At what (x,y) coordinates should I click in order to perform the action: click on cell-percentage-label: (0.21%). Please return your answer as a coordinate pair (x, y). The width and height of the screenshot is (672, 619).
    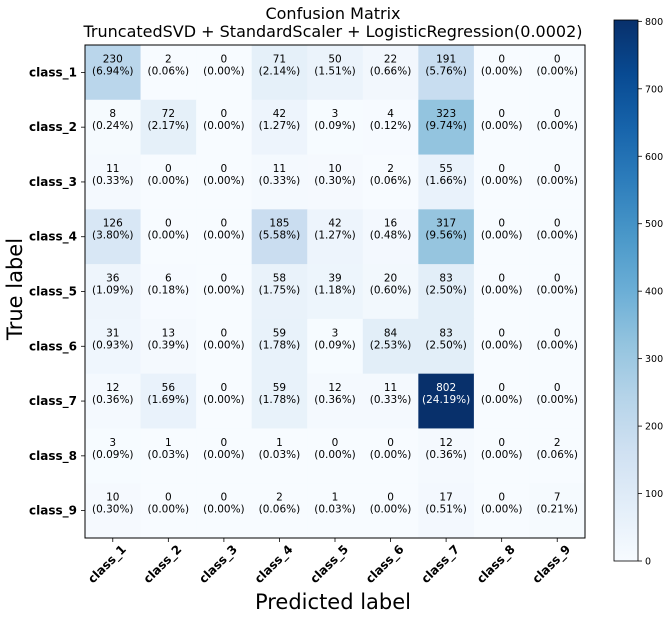
    Looking at the image, I should click on (557, 510).